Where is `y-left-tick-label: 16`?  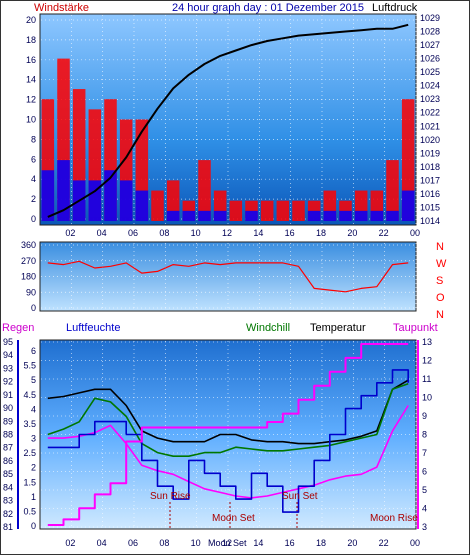
y-left-tick-label: 16 is located at coordinates (31, 60).